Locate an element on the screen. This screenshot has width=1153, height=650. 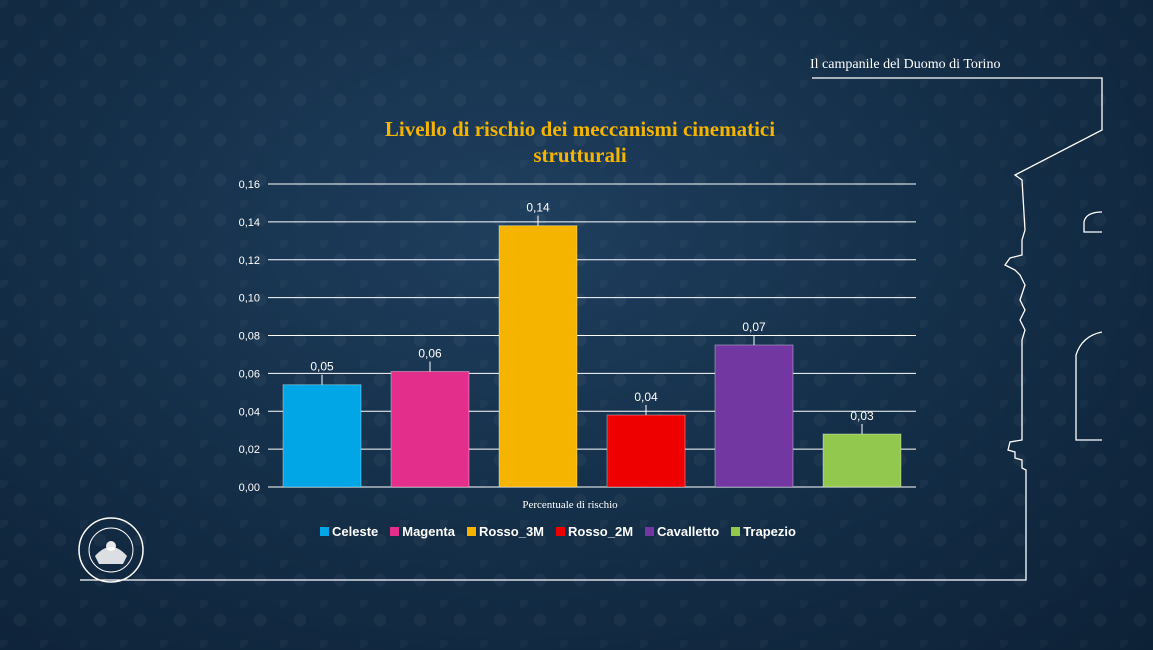
chart-title-line-2: strutturali is located at coordinates (580, 155).